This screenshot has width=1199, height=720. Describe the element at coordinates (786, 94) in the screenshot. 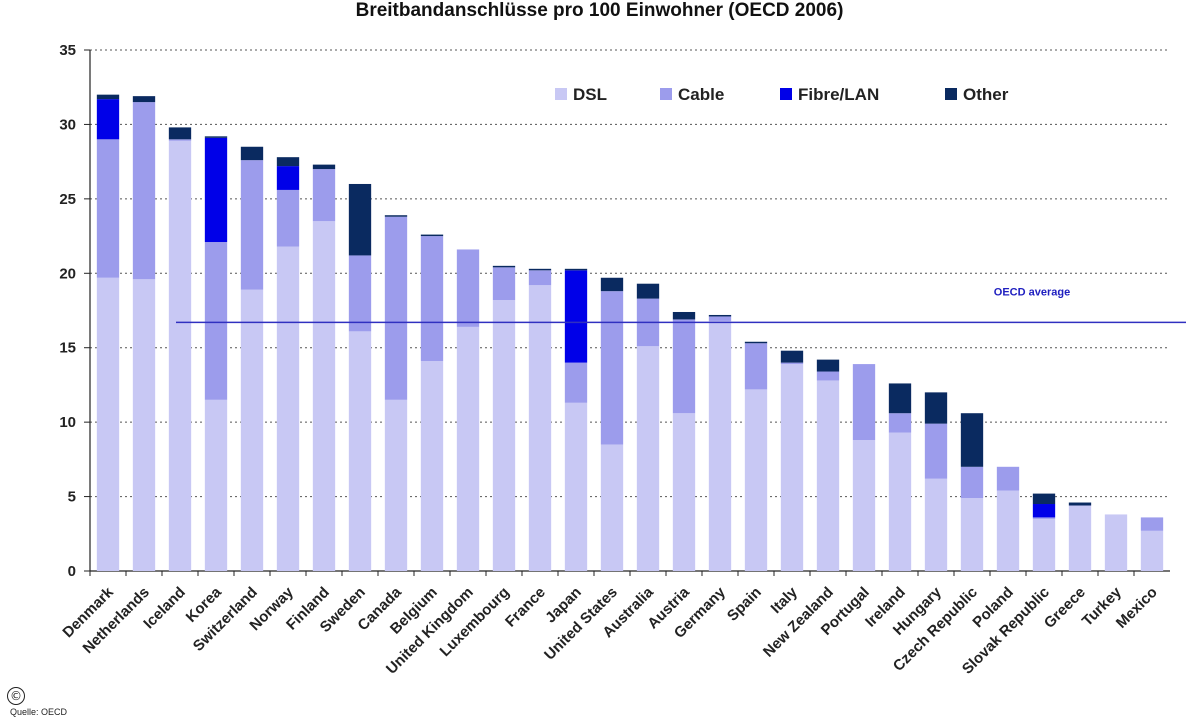

I see `legend-swatch-fibre-lan` at that location.